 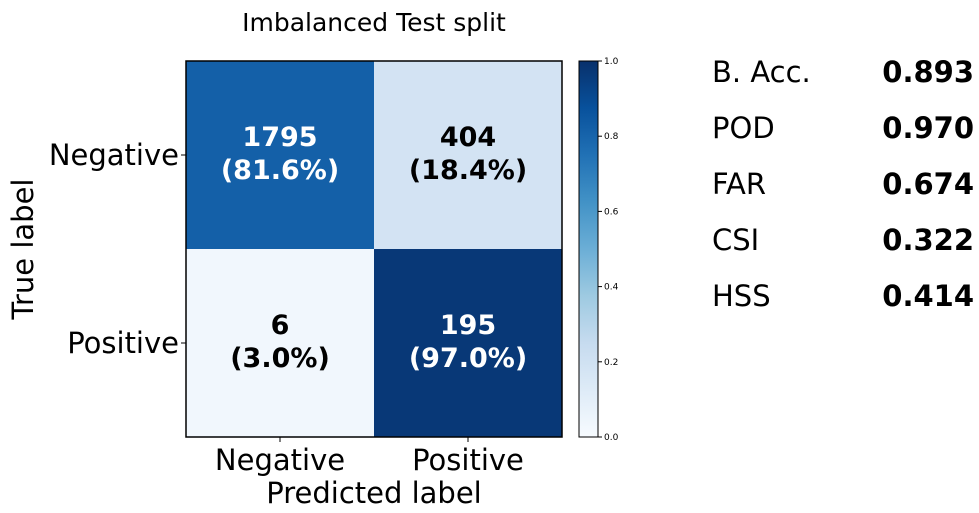 What do you see at coordinates (468, 137) in the screenshot?
I see `cell-count-label: 404` at bounding box center [468, 137].